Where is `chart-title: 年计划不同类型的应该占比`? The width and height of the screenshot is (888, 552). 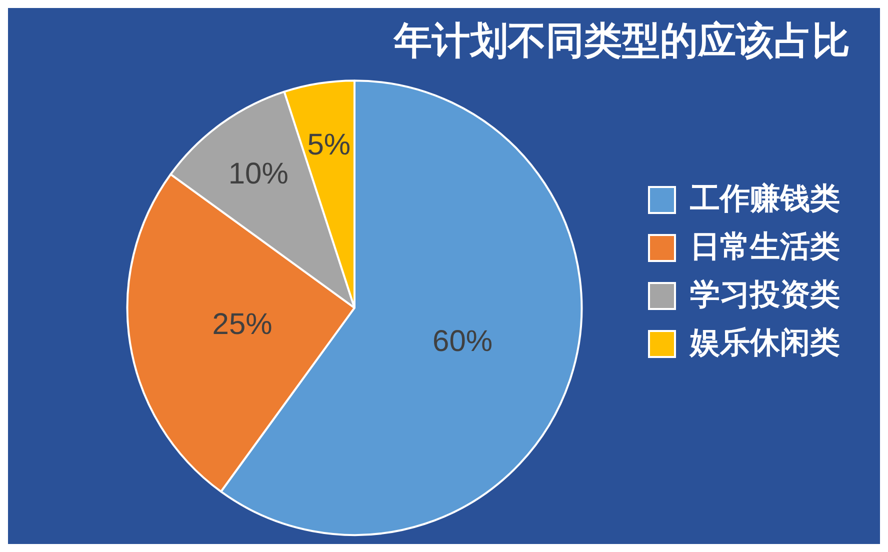 chart-title: 年计划不同类型的应该占比 is located at coordinates (621, 40).